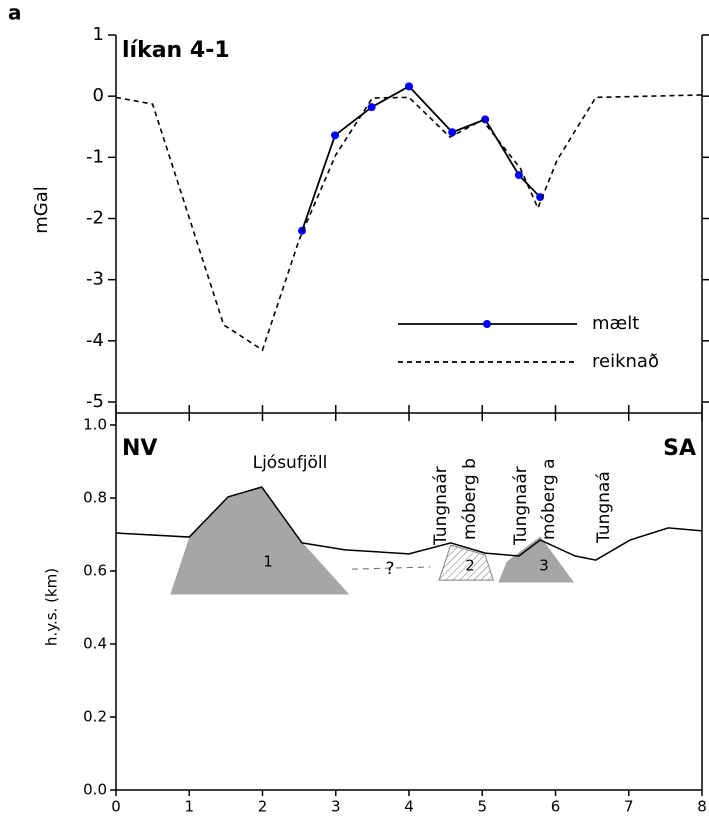  Describe the element at coordinates (95, 340) in the screenshot. I see `y-tick-label: -4` at that location.